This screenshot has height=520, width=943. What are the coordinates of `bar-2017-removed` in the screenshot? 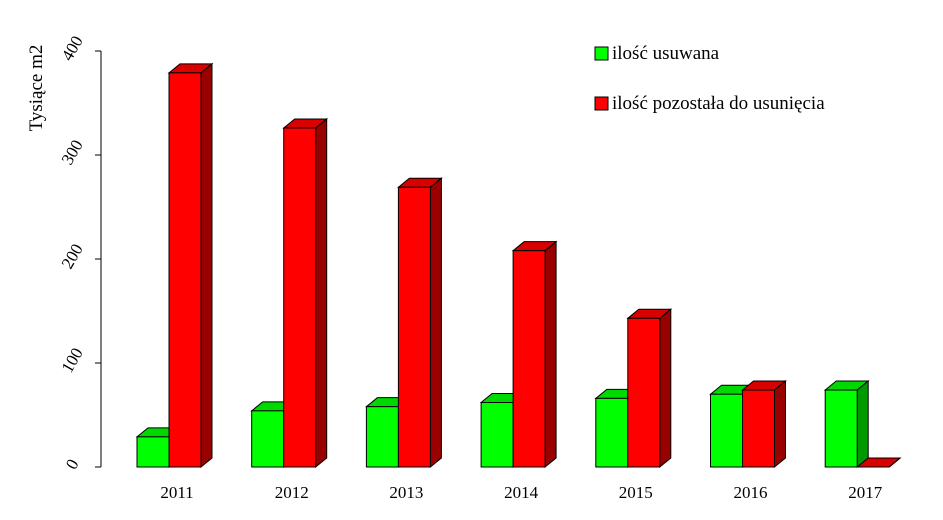 It's located at (846, 424).